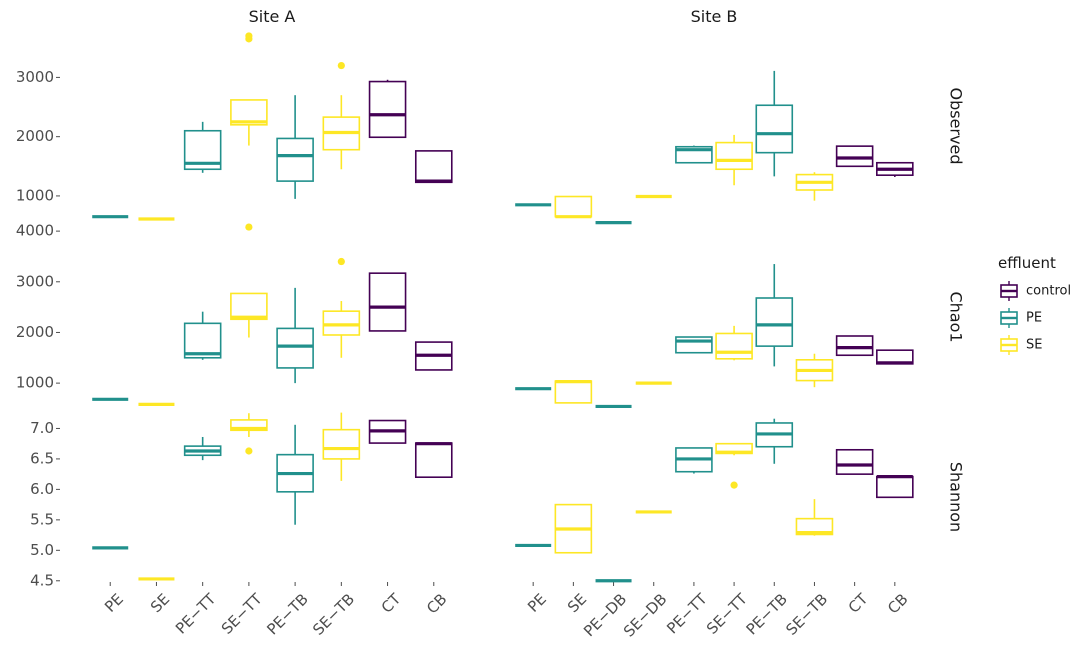  Describe the element at coordinates (577, 603) in the screenshot. I see `x-tick-label-site-b-se: SE` at that location.